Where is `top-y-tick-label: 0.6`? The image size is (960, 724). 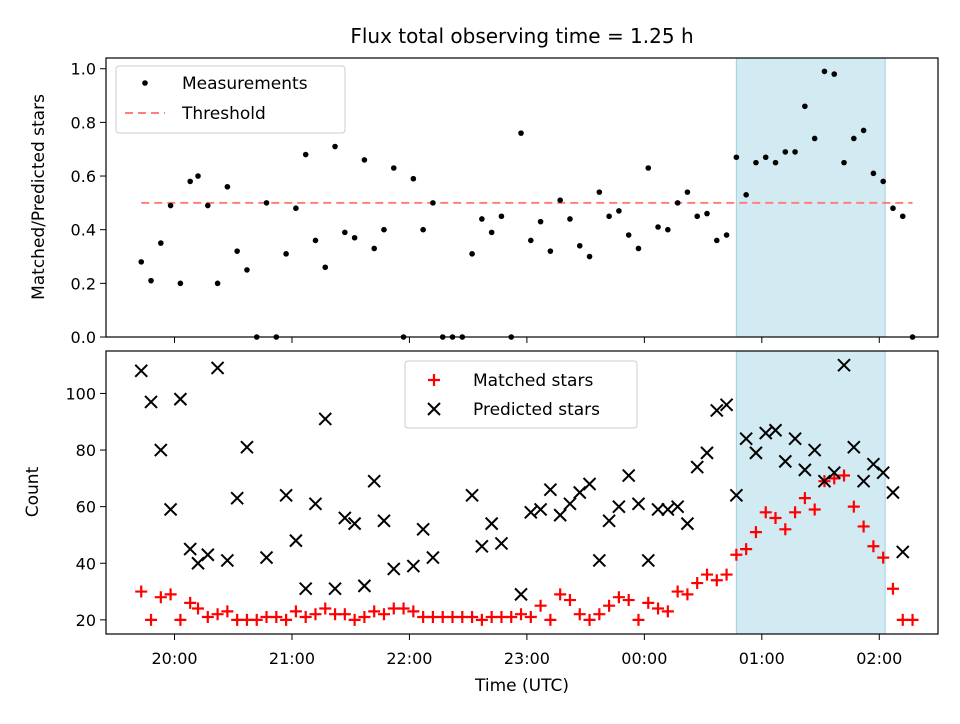
top-y-tick-label: 0.6 is located at coordinates (83, 176).